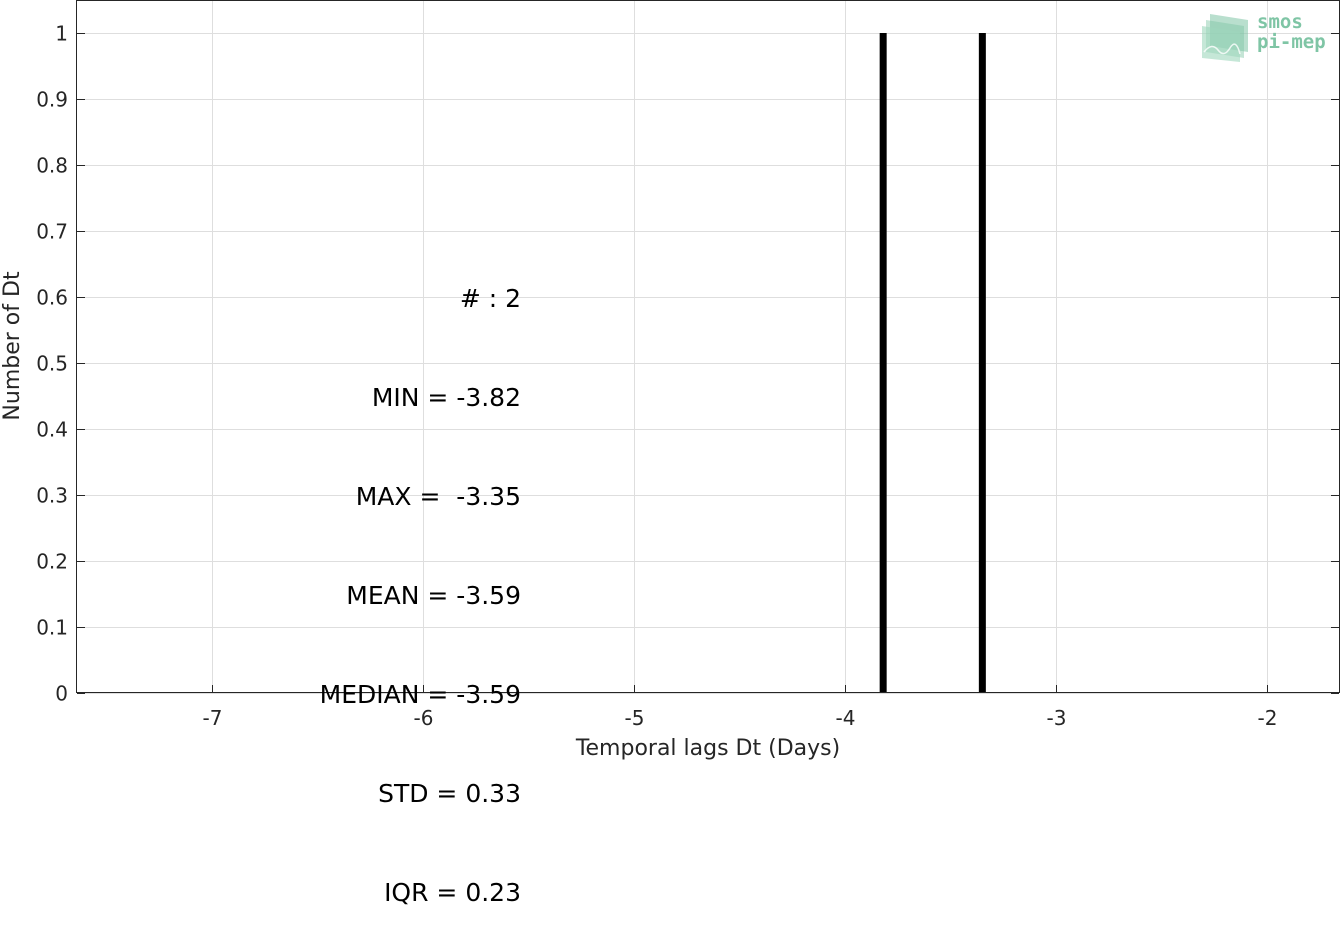  Describe the element at coordinates (52, 562) in the screenshot. I see `y-tick-label: 0.2` at that location.